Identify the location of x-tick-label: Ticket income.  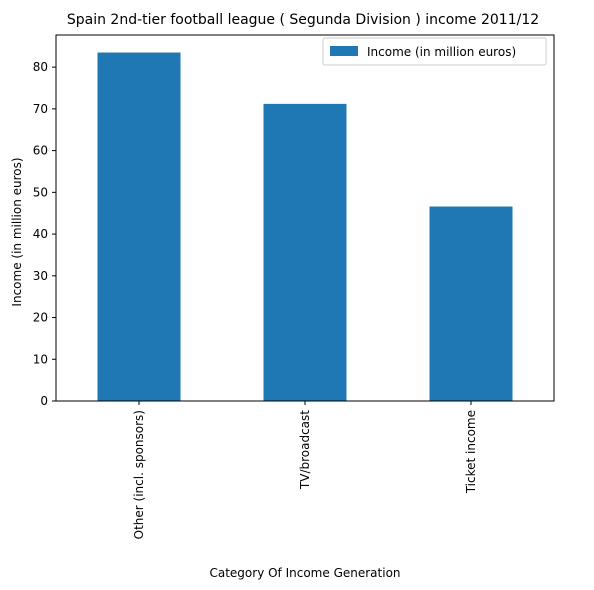
(471, 452).